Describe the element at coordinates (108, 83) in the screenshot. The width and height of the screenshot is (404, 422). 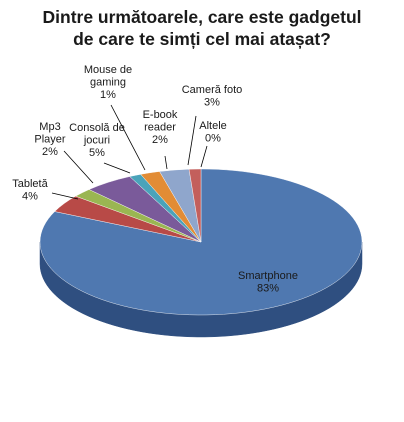
I see `data-label-category-4: gaming` at that location.